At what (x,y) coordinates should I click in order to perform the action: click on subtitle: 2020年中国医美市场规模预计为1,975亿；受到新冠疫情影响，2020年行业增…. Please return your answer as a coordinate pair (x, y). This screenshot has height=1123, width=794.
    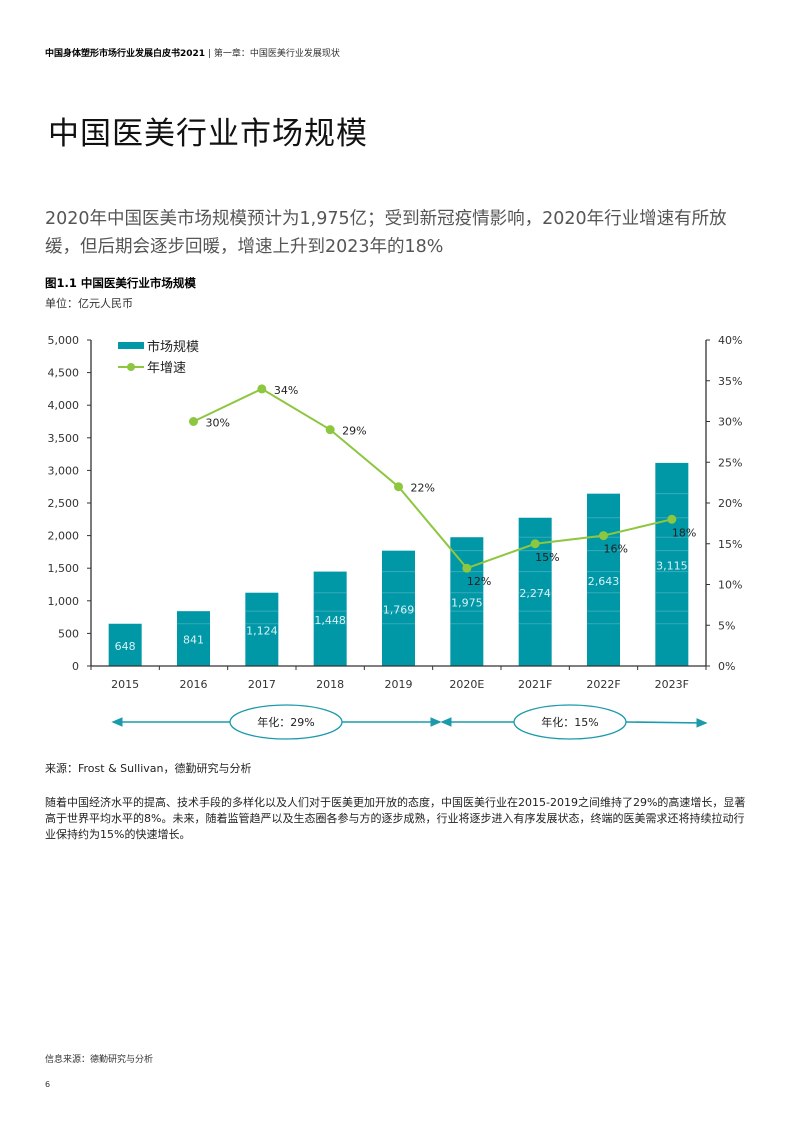
    Looking at the image, I should click on (386, 233).